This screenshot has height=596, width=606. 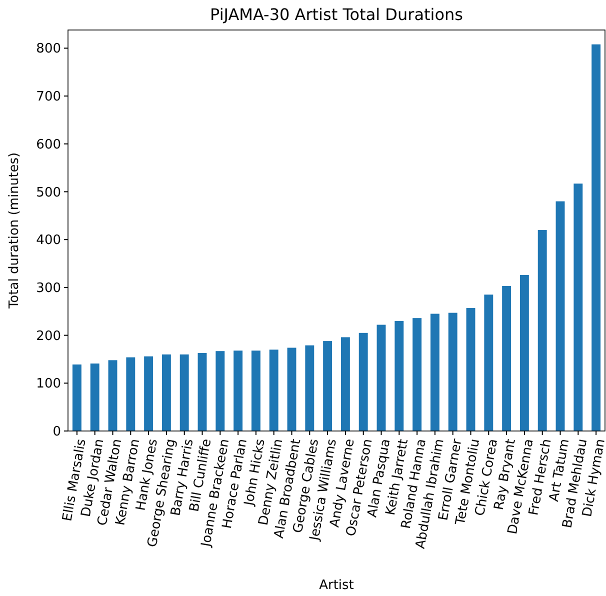 What do you see at coordinates (48, 192) in the screenshot?
I see `y-tick-label: 500` at bounding box center [48, 192].